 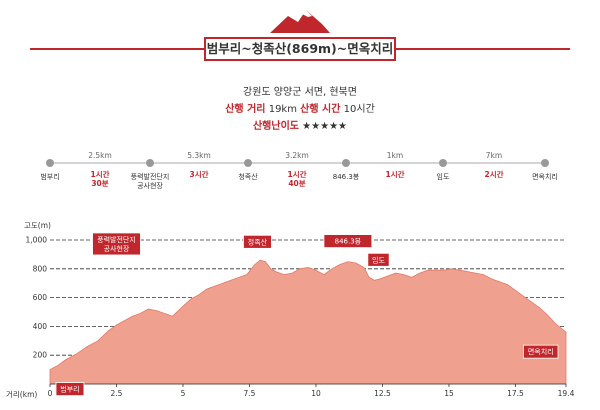 What do you see at coordinates (50, 393) in the screenshot?
I see `x-tick-label-0: 0` at bounding box center [50, 393].